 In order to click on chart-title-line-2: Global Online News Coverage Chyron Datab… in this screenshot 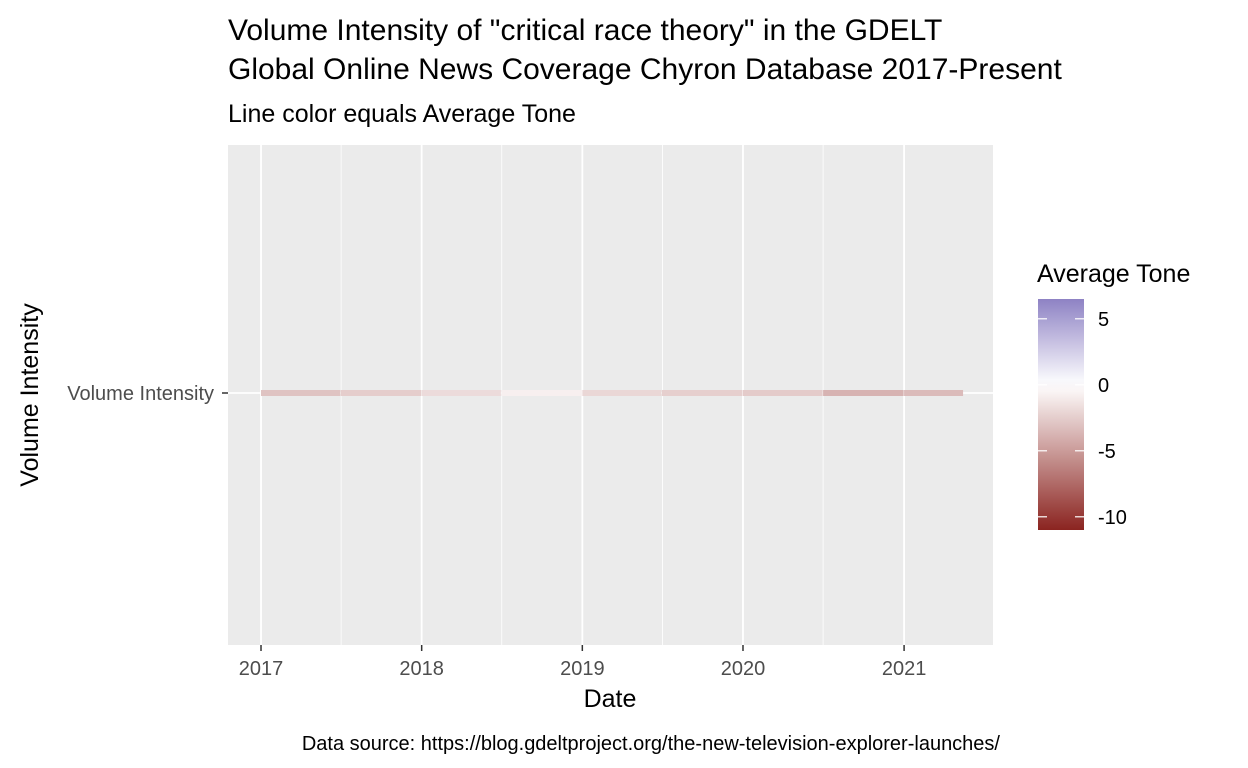, I will do `click(645, 69)`.